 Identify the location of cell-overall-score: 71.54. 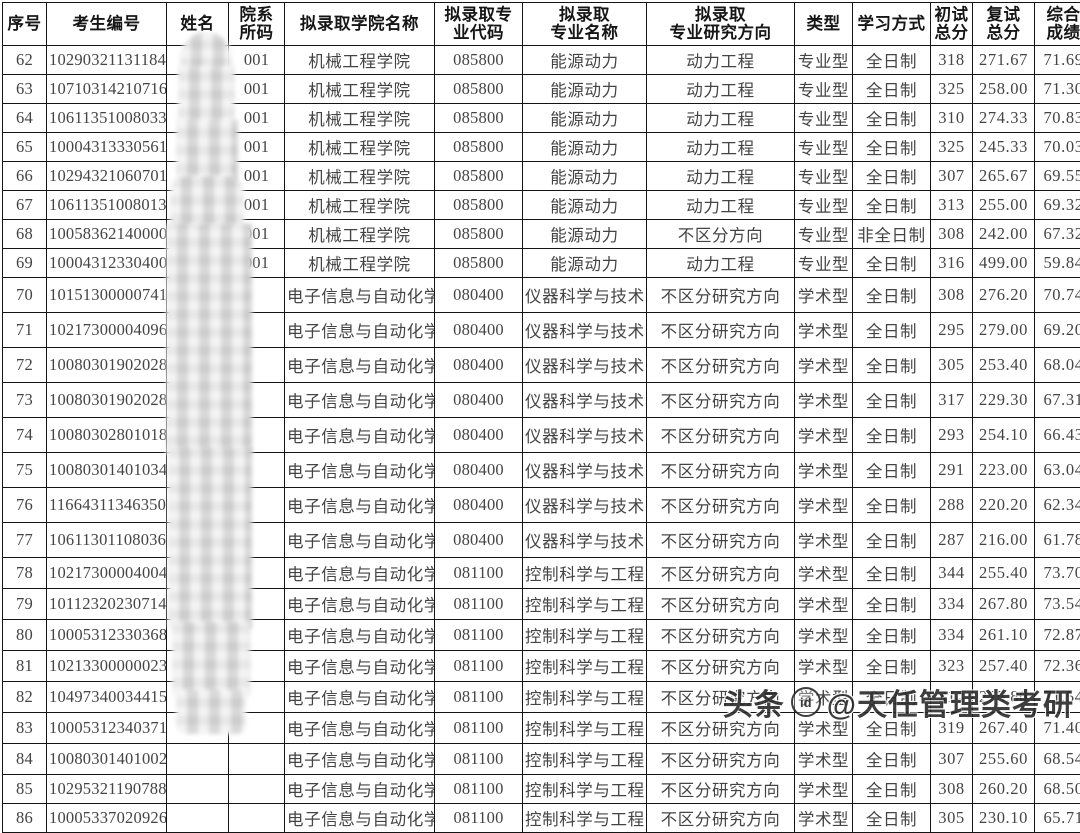
(1057, 697).